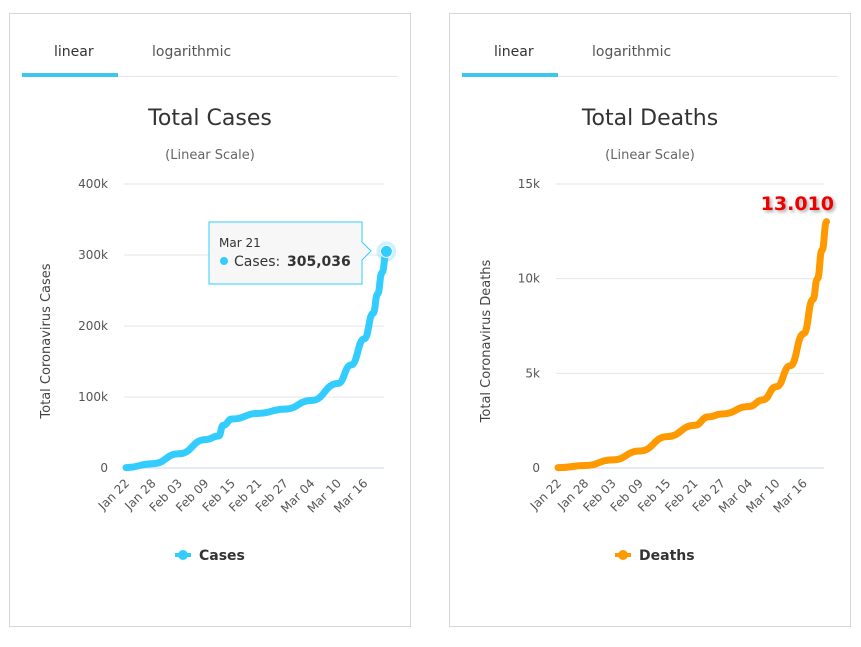 The image size is (861, 647). I want to click on tooltip: Mar 21 Cases: 305,036, so click(290, 253).